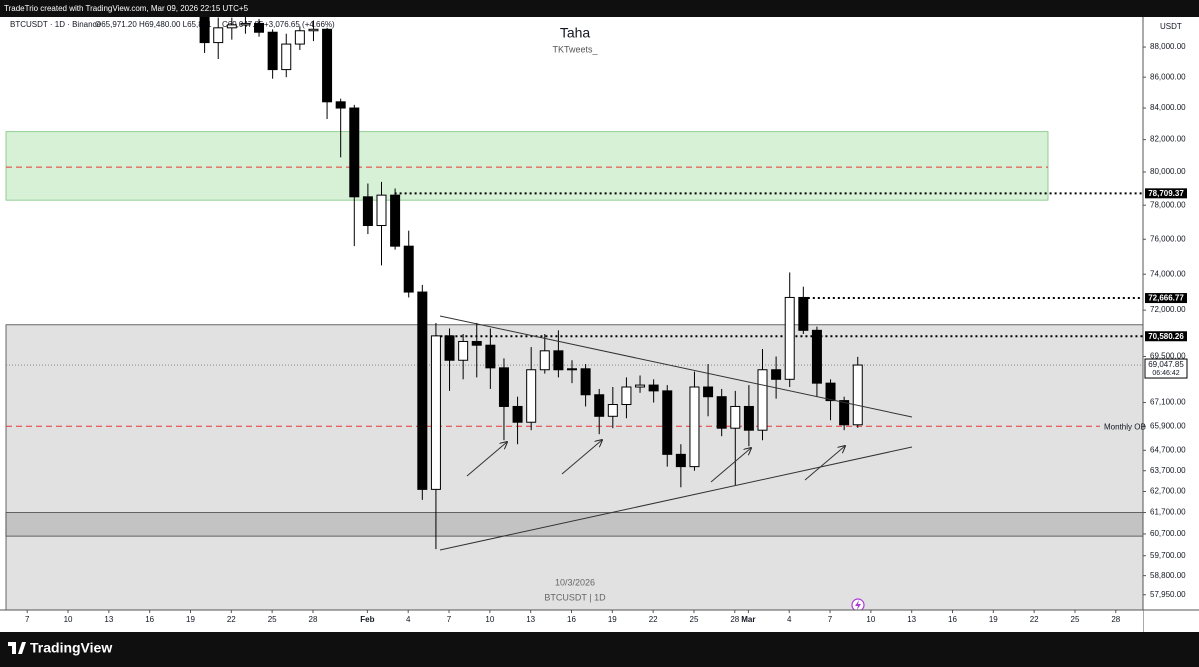 This screenshot has width=1199, height=667. What do you see at coordinates (1168, 76) in the screenshot?
I see `y-tick-label: 86,000.00` at bounding box center [1168, 76].